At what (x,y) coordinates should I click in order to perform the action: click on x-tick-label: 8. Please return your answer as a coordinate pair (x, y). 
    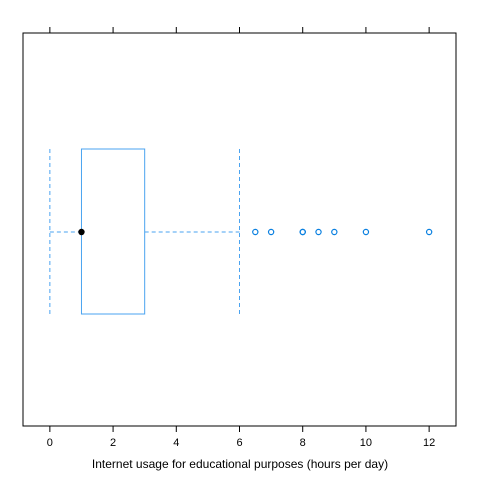
    Looking at the image, I should click on (303, 443).